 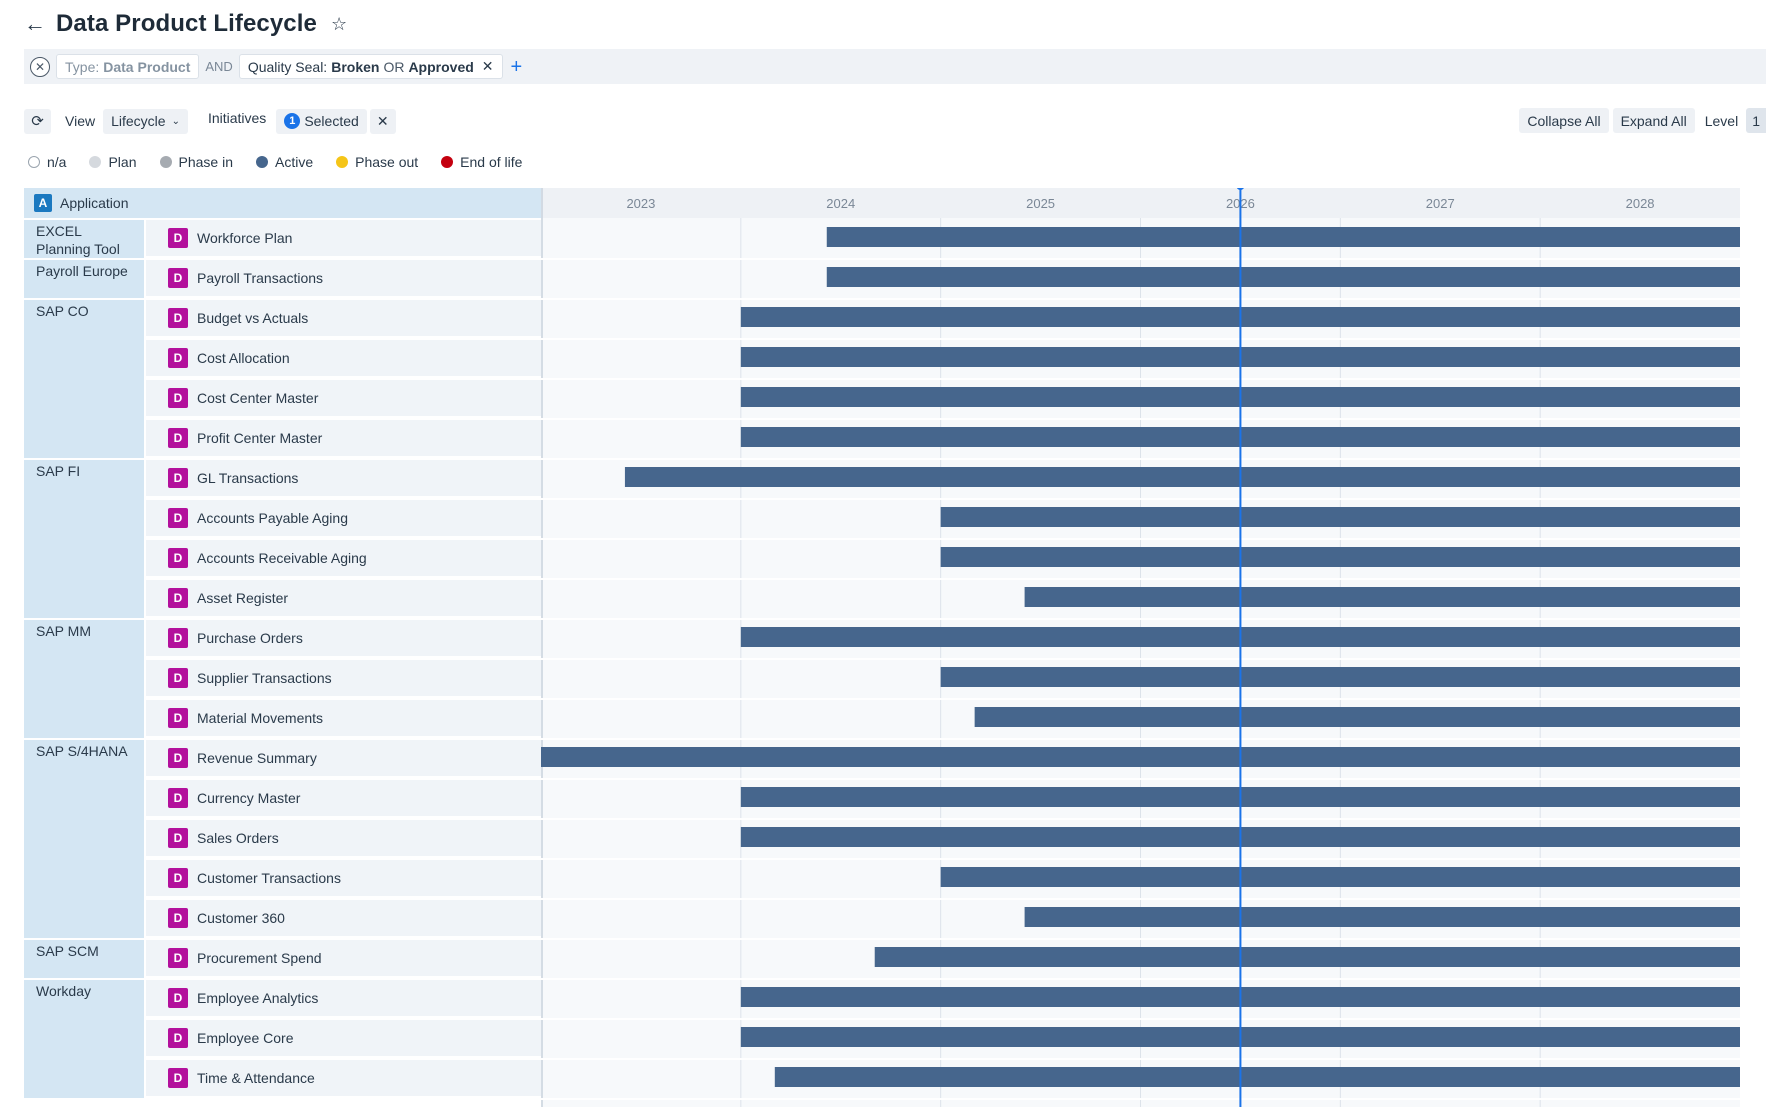 What do you see at coordinates (343, 719) in the screenshot?
I see `data-product-row: D Material Movements` at bounding box center [343, 719].